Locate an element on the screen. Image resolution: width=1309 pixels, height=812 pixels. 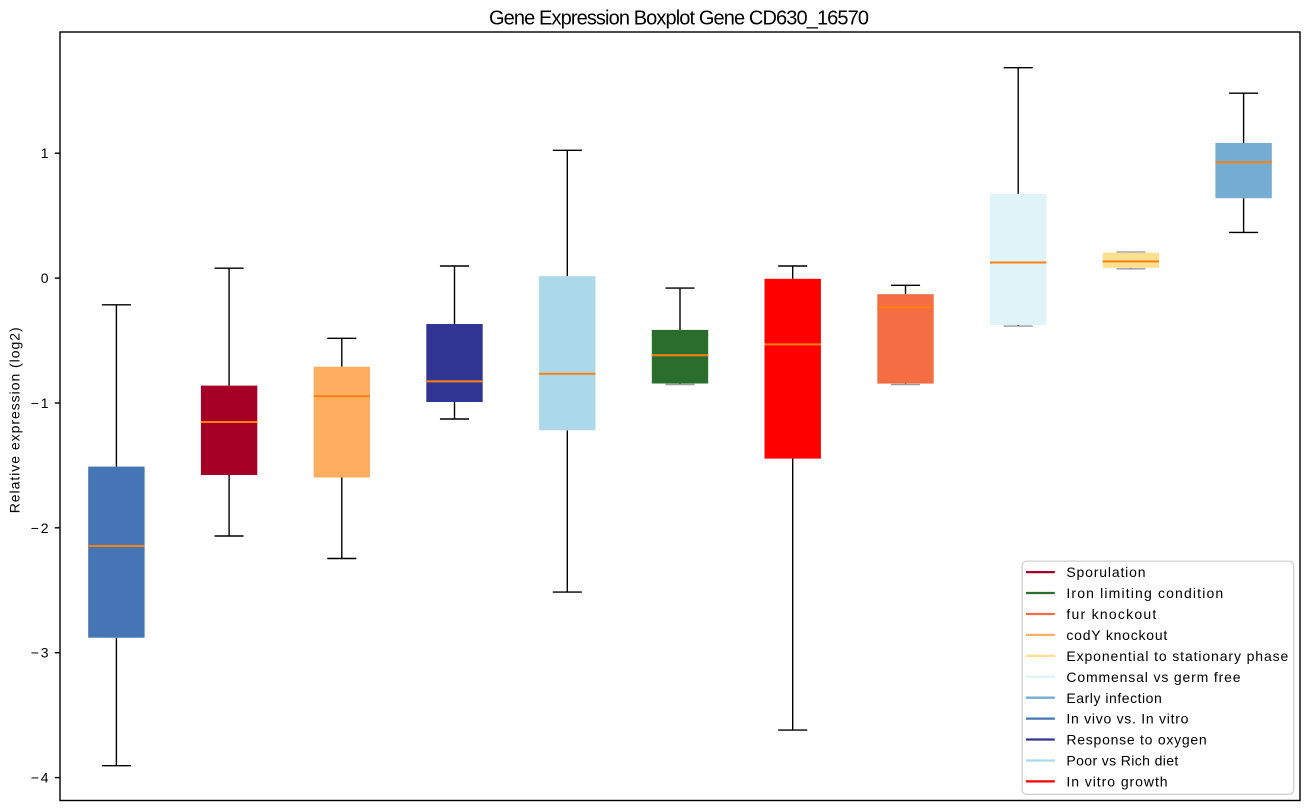
svg-text: 0 is located at coordinates (45, 278).